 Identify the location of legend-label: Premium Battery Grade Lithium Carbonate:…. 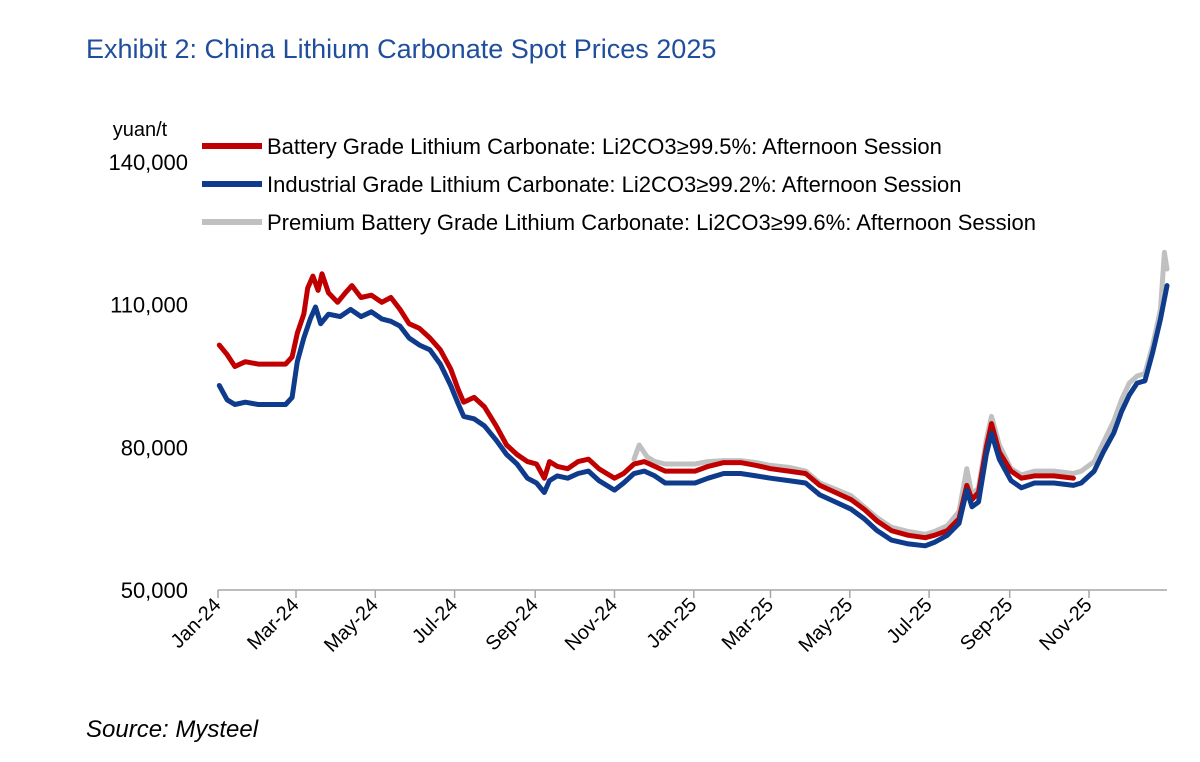
(651, 222).